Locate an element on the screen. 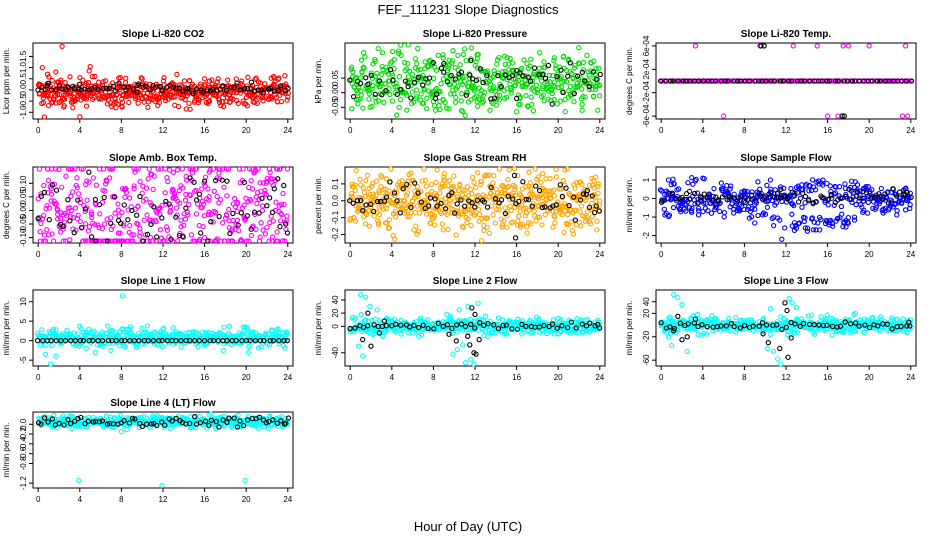 This screenshot has width=936, height=540. panel-title: Slope Gas Stream RH is located at coordinates (475, 158).